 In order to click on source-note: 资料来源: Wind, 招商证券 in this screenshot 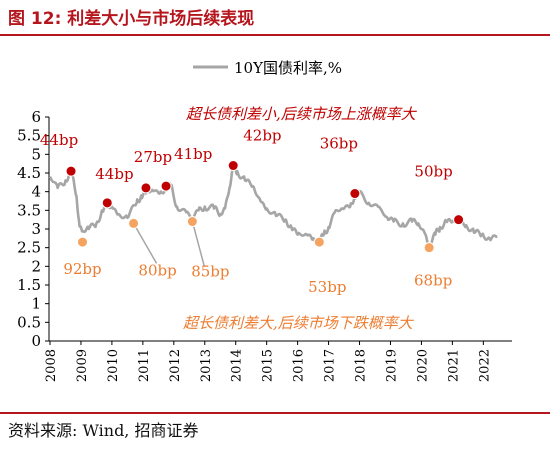, I will do `click(103, 430)`.